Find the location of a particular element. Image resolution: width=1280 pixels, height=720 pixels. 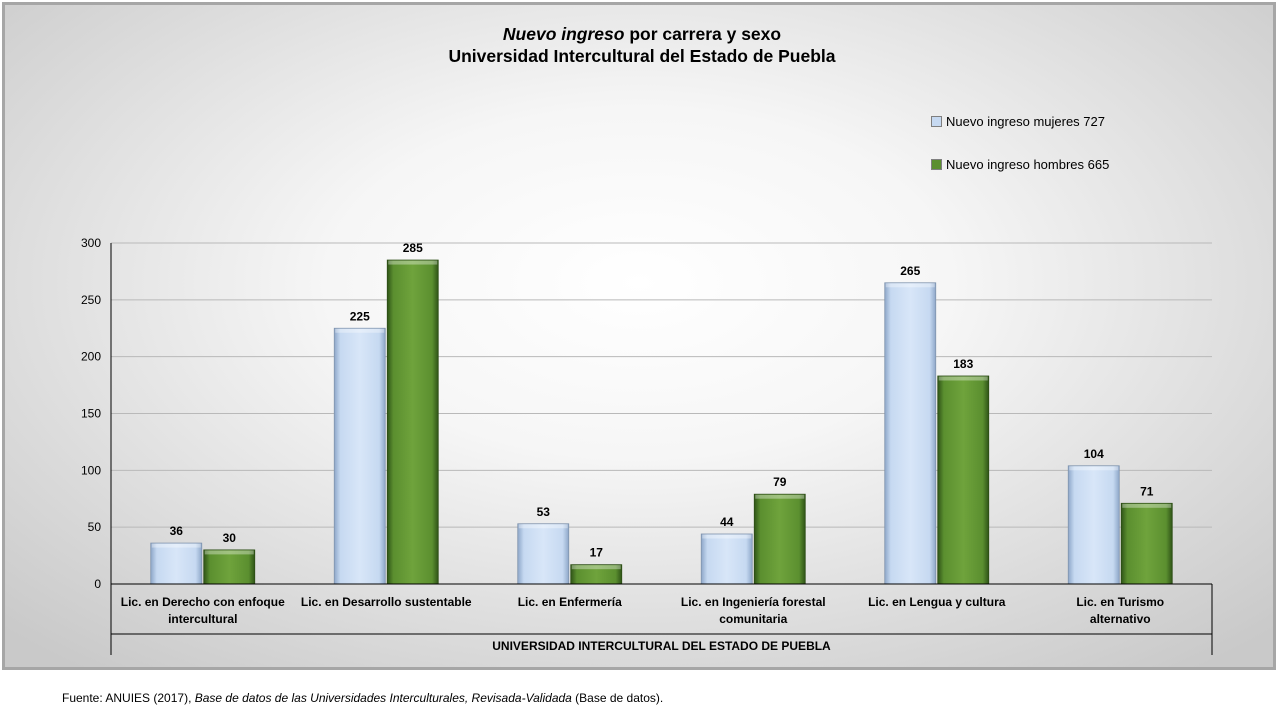

y-tick-label-300: 300 is located at coordinates (91, 243).